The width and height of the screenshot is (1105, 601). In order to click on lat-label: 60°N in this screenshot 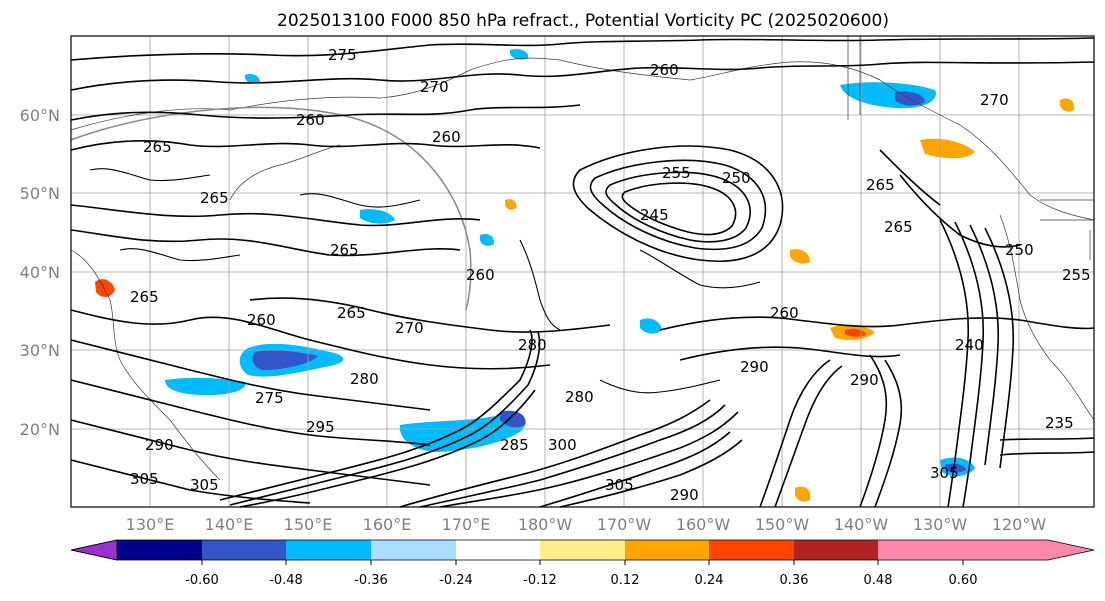, I will do `click(40, 115)`.